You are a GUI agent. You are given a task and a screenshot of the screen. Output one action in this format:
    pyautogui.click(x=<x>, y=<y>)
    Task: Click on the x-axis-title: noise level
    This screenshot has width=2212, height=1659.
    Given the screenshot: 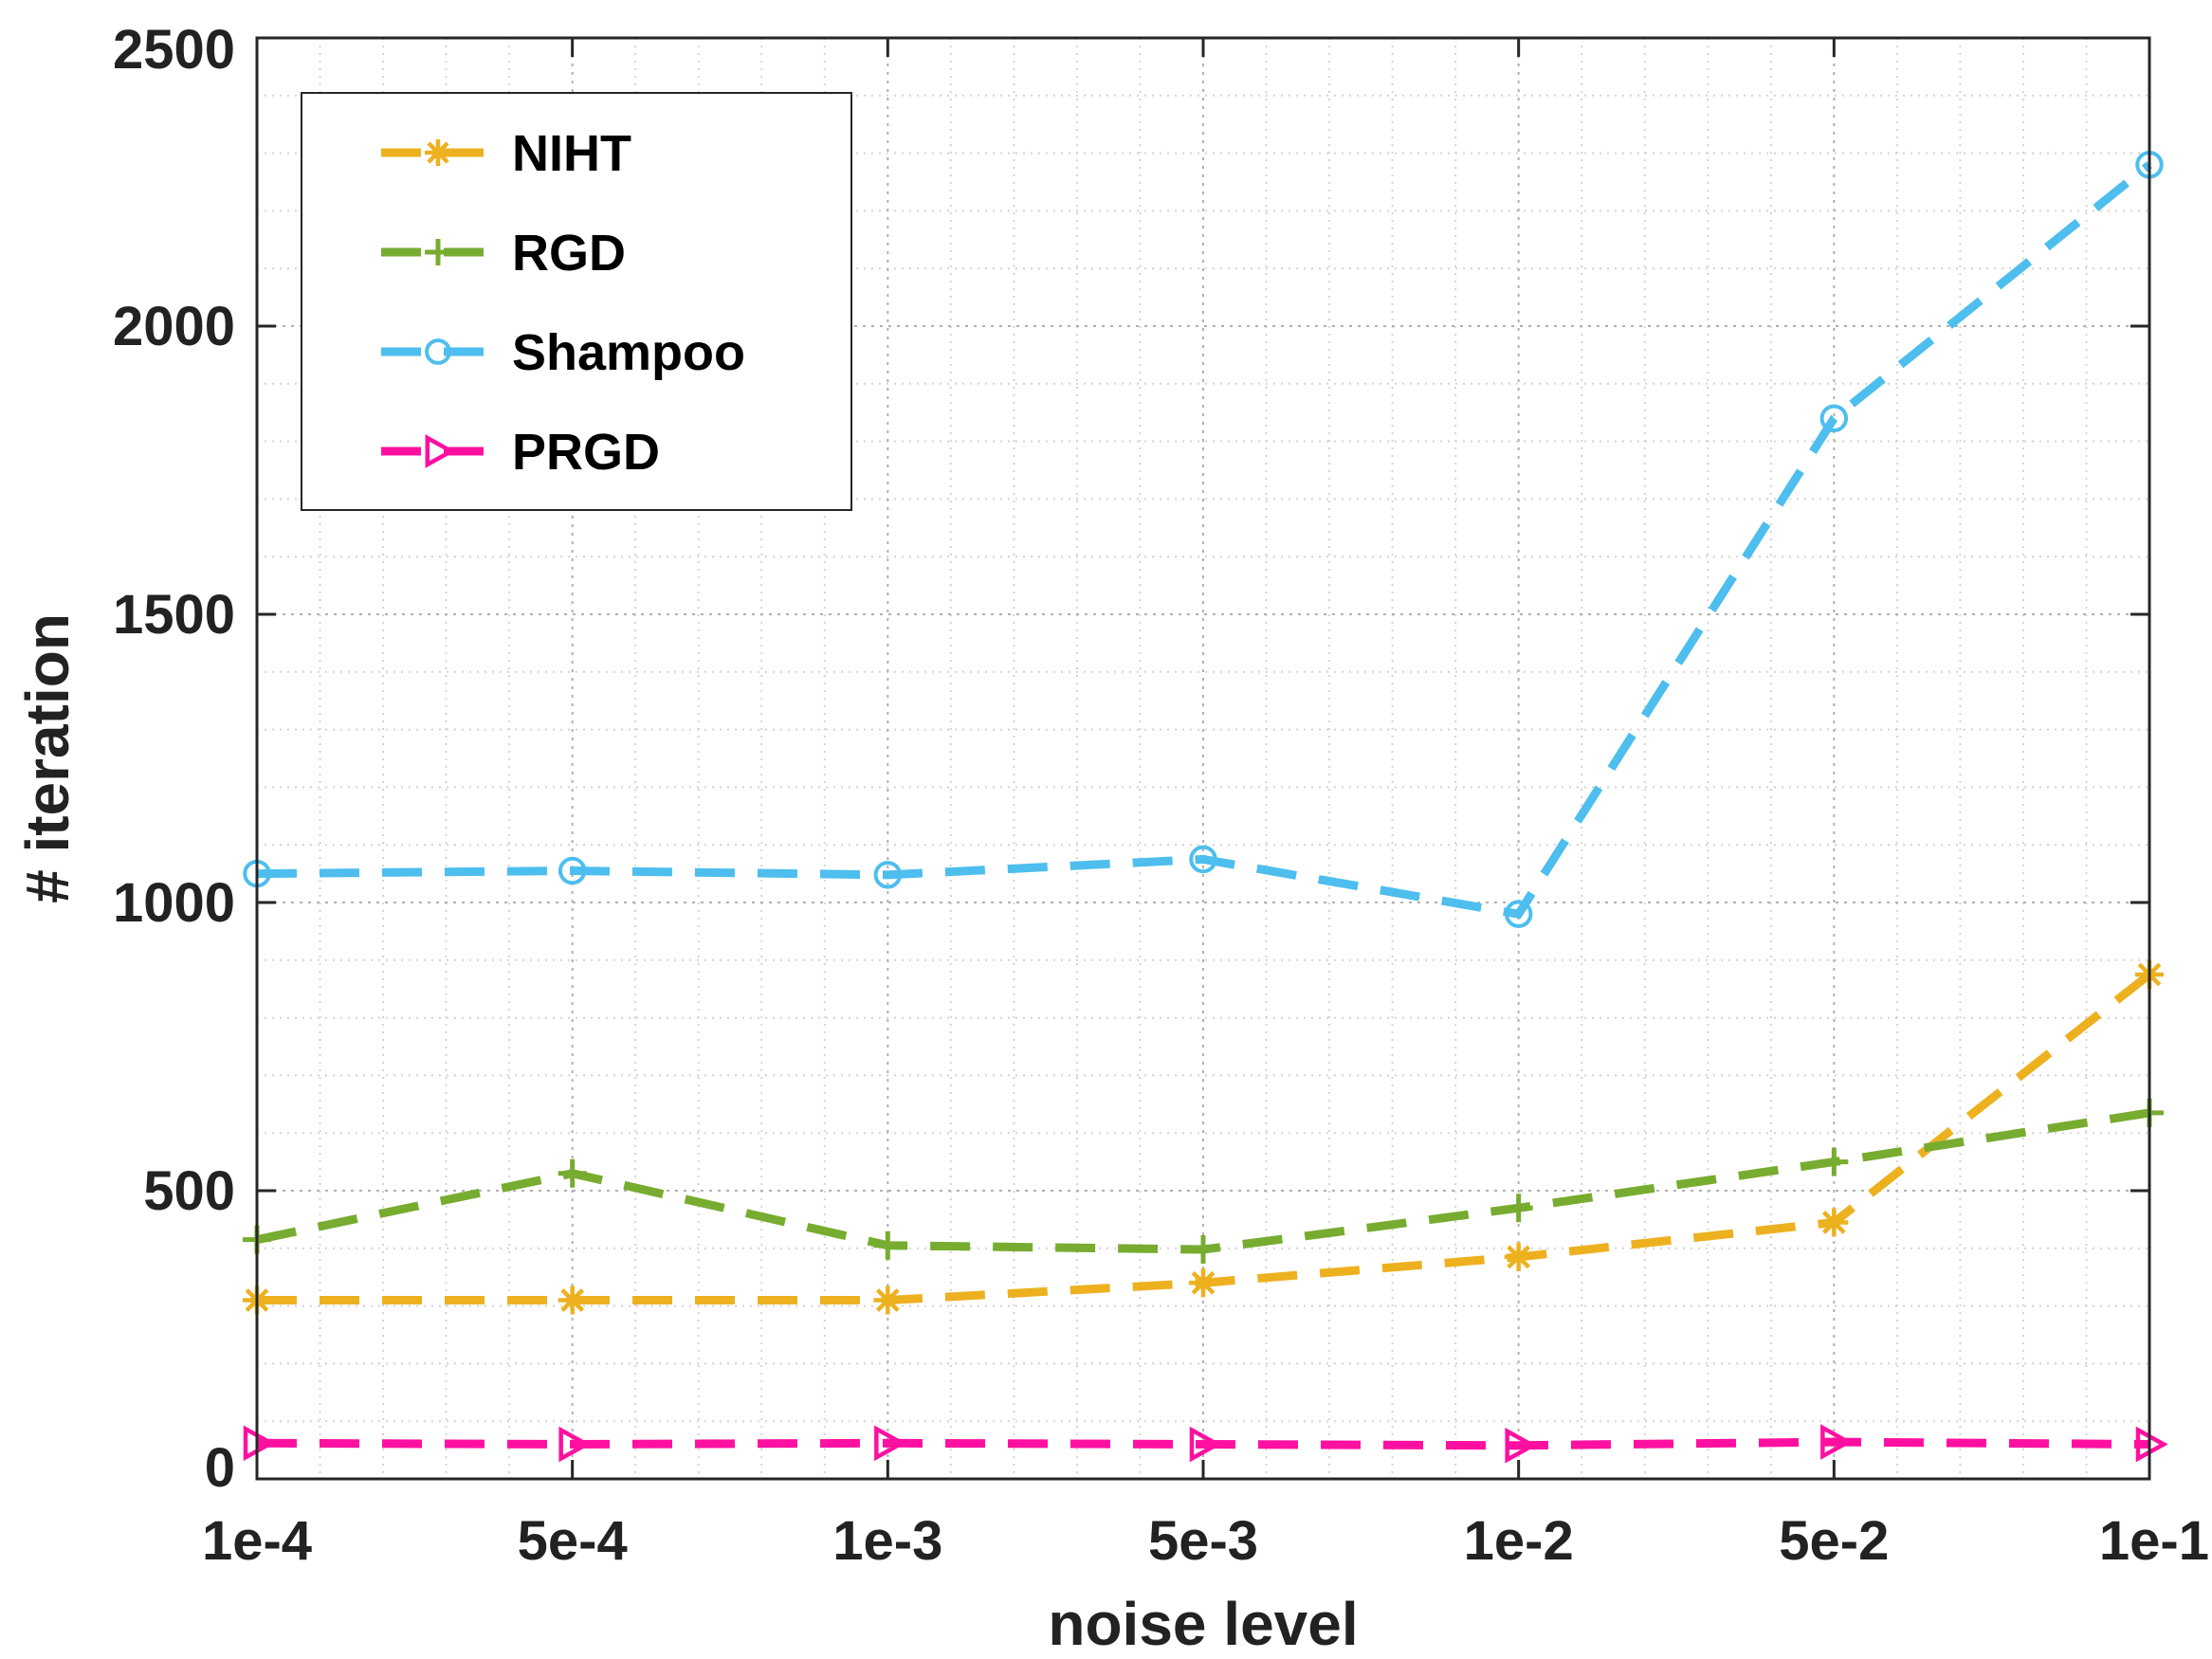 What is the action you would take?
    pyautogui.click(x=1203, y=1624)
    